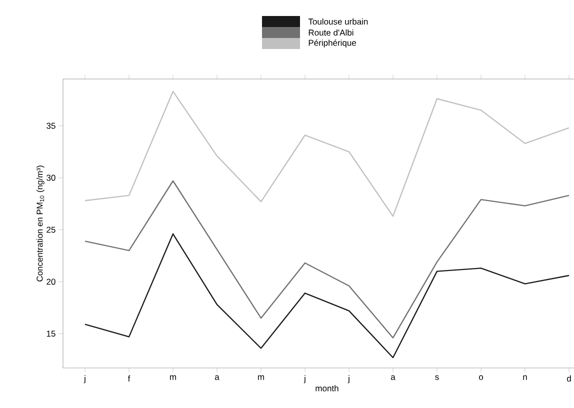 Image resolution: width=574 pixels, height=408 pixels. Describe the element at coordinates (51, 229) in the screenshot. I see `y-tick-label: 25` at that location.